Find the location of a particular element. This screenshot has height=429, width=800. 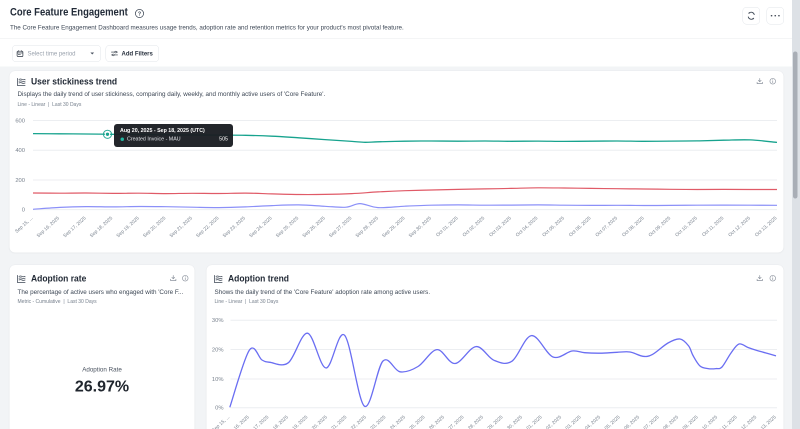

svg-text: 0% is located at coordinates (219, 408).